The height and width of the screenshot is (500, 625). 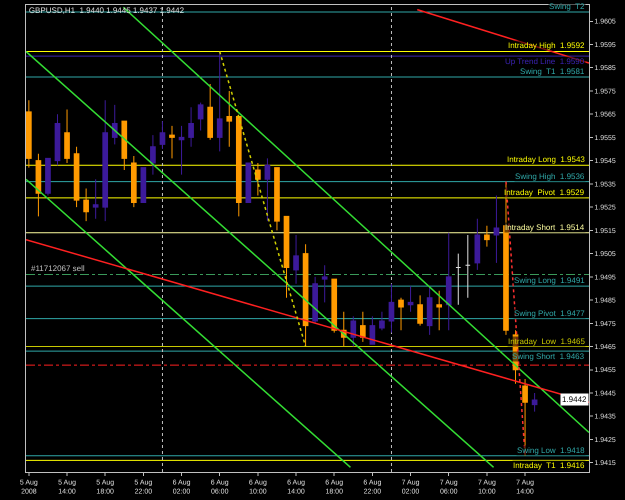 I want to click on ref-line-label: Swing T1 1.9581, so click(x=552, y=71).